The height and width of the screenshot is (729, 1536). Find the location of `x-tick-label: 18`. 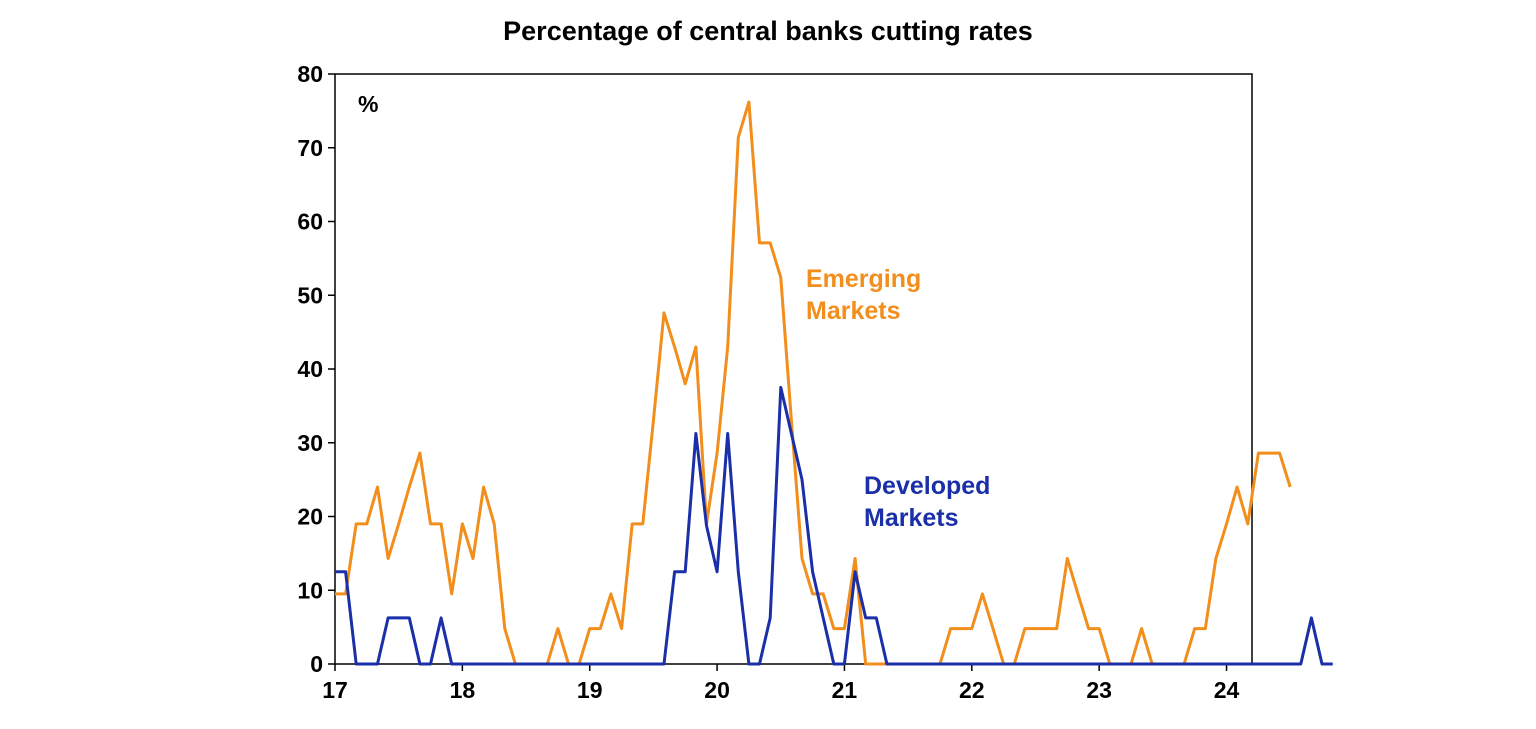

x-tick-label: 18 is located at coordinates (463, 690).